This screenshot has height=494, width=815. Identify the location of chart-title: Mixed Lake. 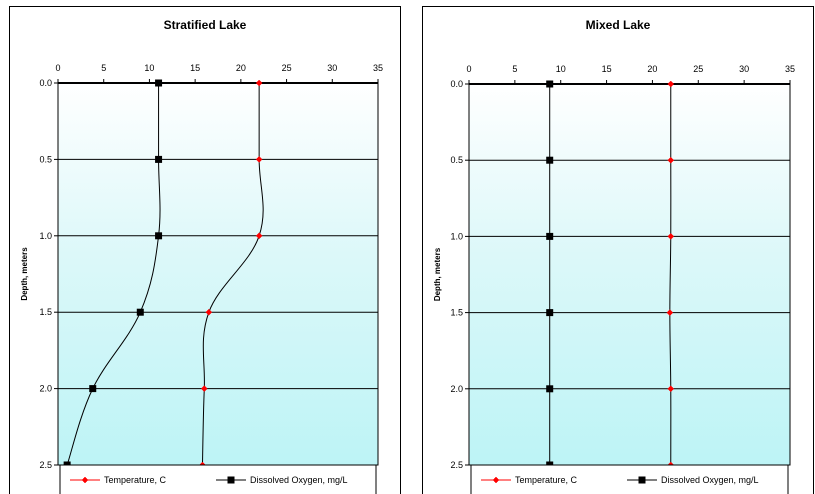
(618, 25).